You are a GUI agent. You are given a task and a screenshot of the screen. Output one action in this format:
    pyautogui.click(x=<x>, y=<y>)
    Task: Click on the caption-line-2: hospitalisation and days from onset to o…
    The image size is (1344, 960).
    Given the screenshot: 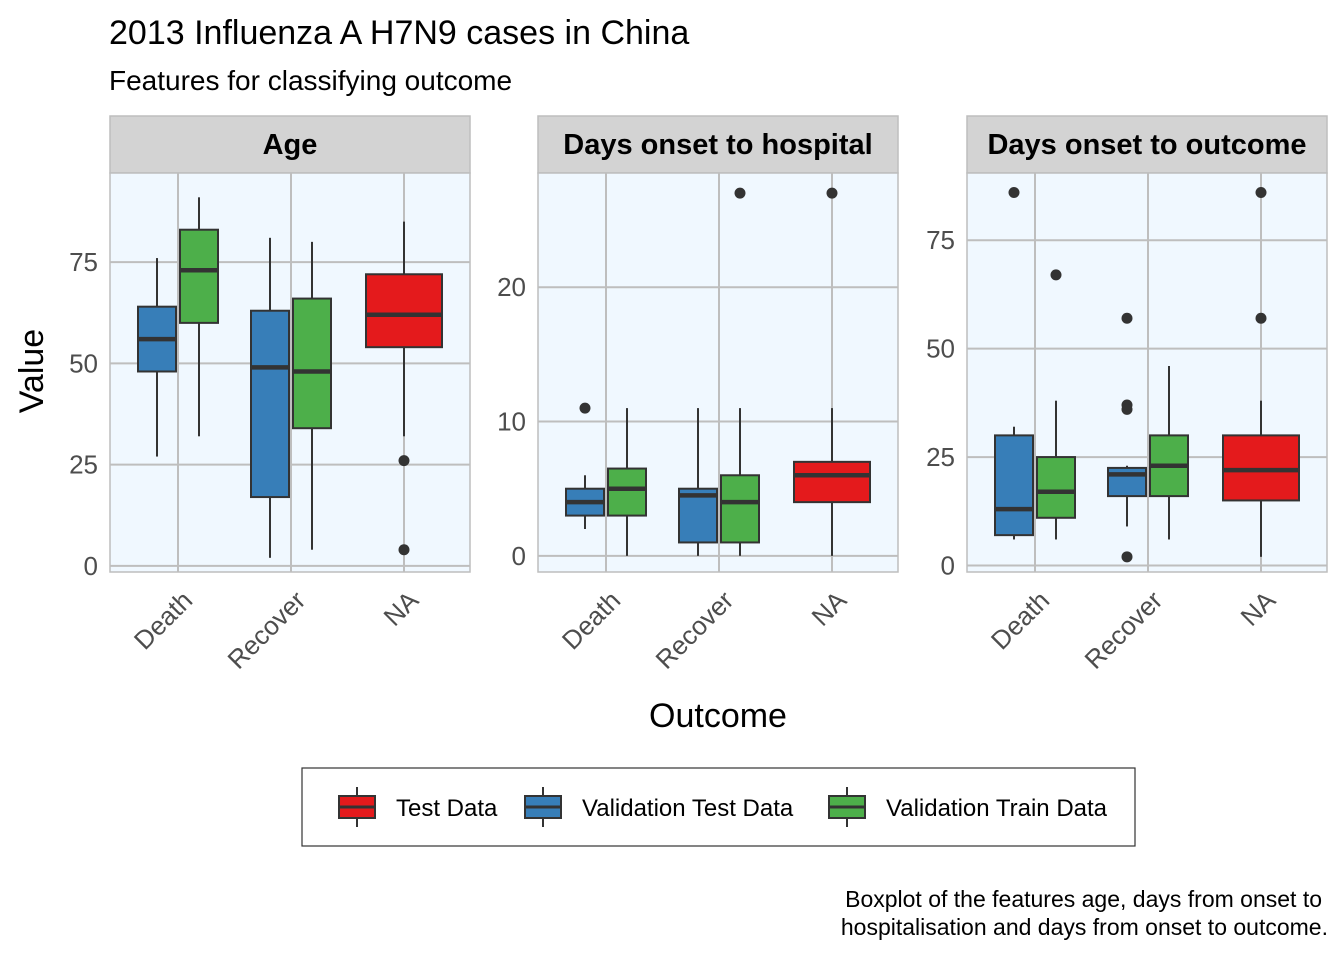 What is the action you would take?
    pyautogui.click(x=1084, y=927)
    